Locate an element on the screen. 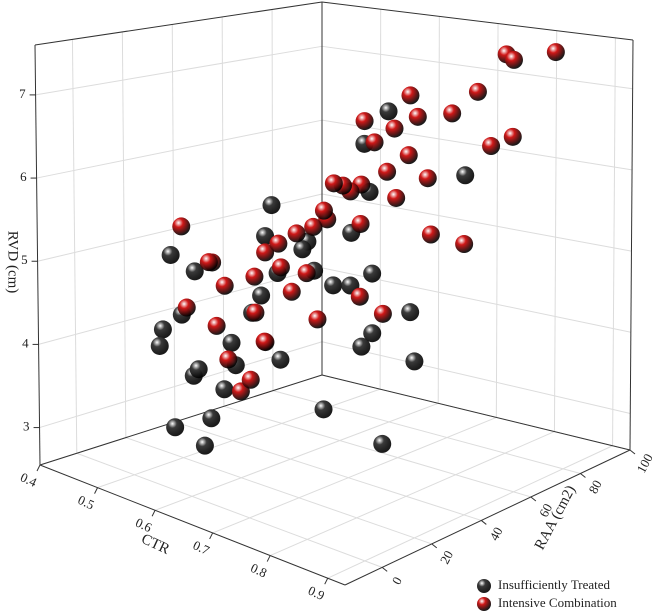 The image size is (672, 614). x-axis-title: CTR is located at coordinates (155, 544).